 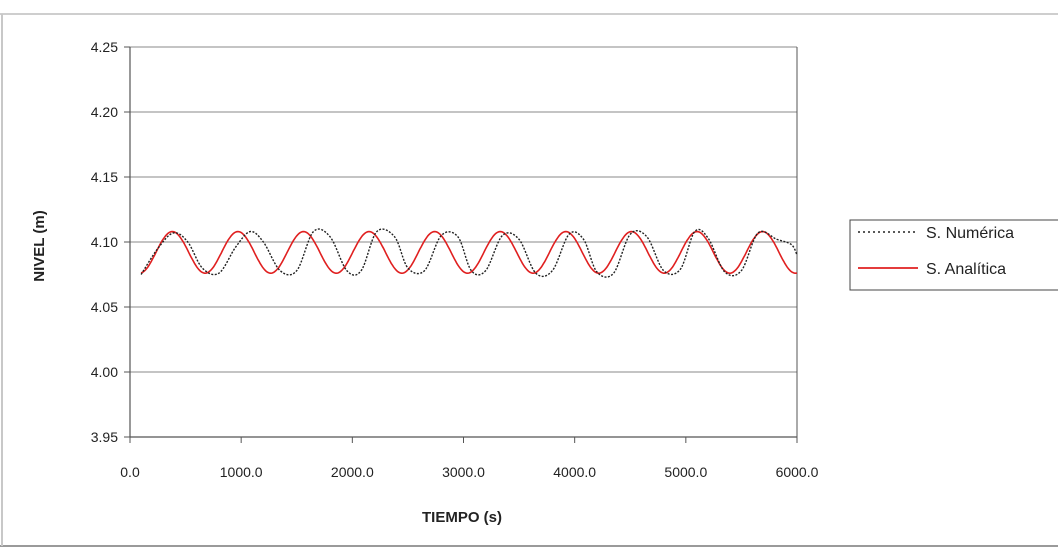 I want to click on y-tick-label: 4.10, so click(x=104, y=242).